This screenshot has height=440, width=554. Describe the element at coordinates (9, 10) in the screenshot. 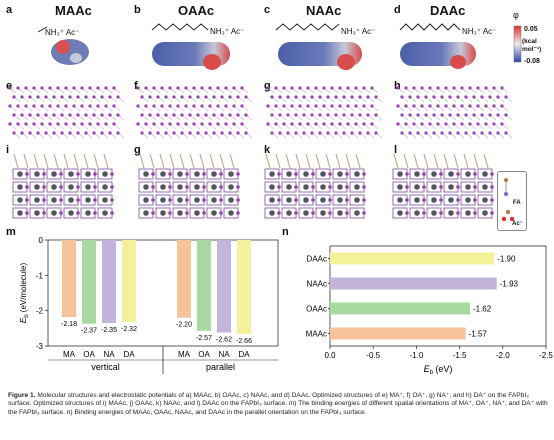

I see `panel-label-a: a` at that location.